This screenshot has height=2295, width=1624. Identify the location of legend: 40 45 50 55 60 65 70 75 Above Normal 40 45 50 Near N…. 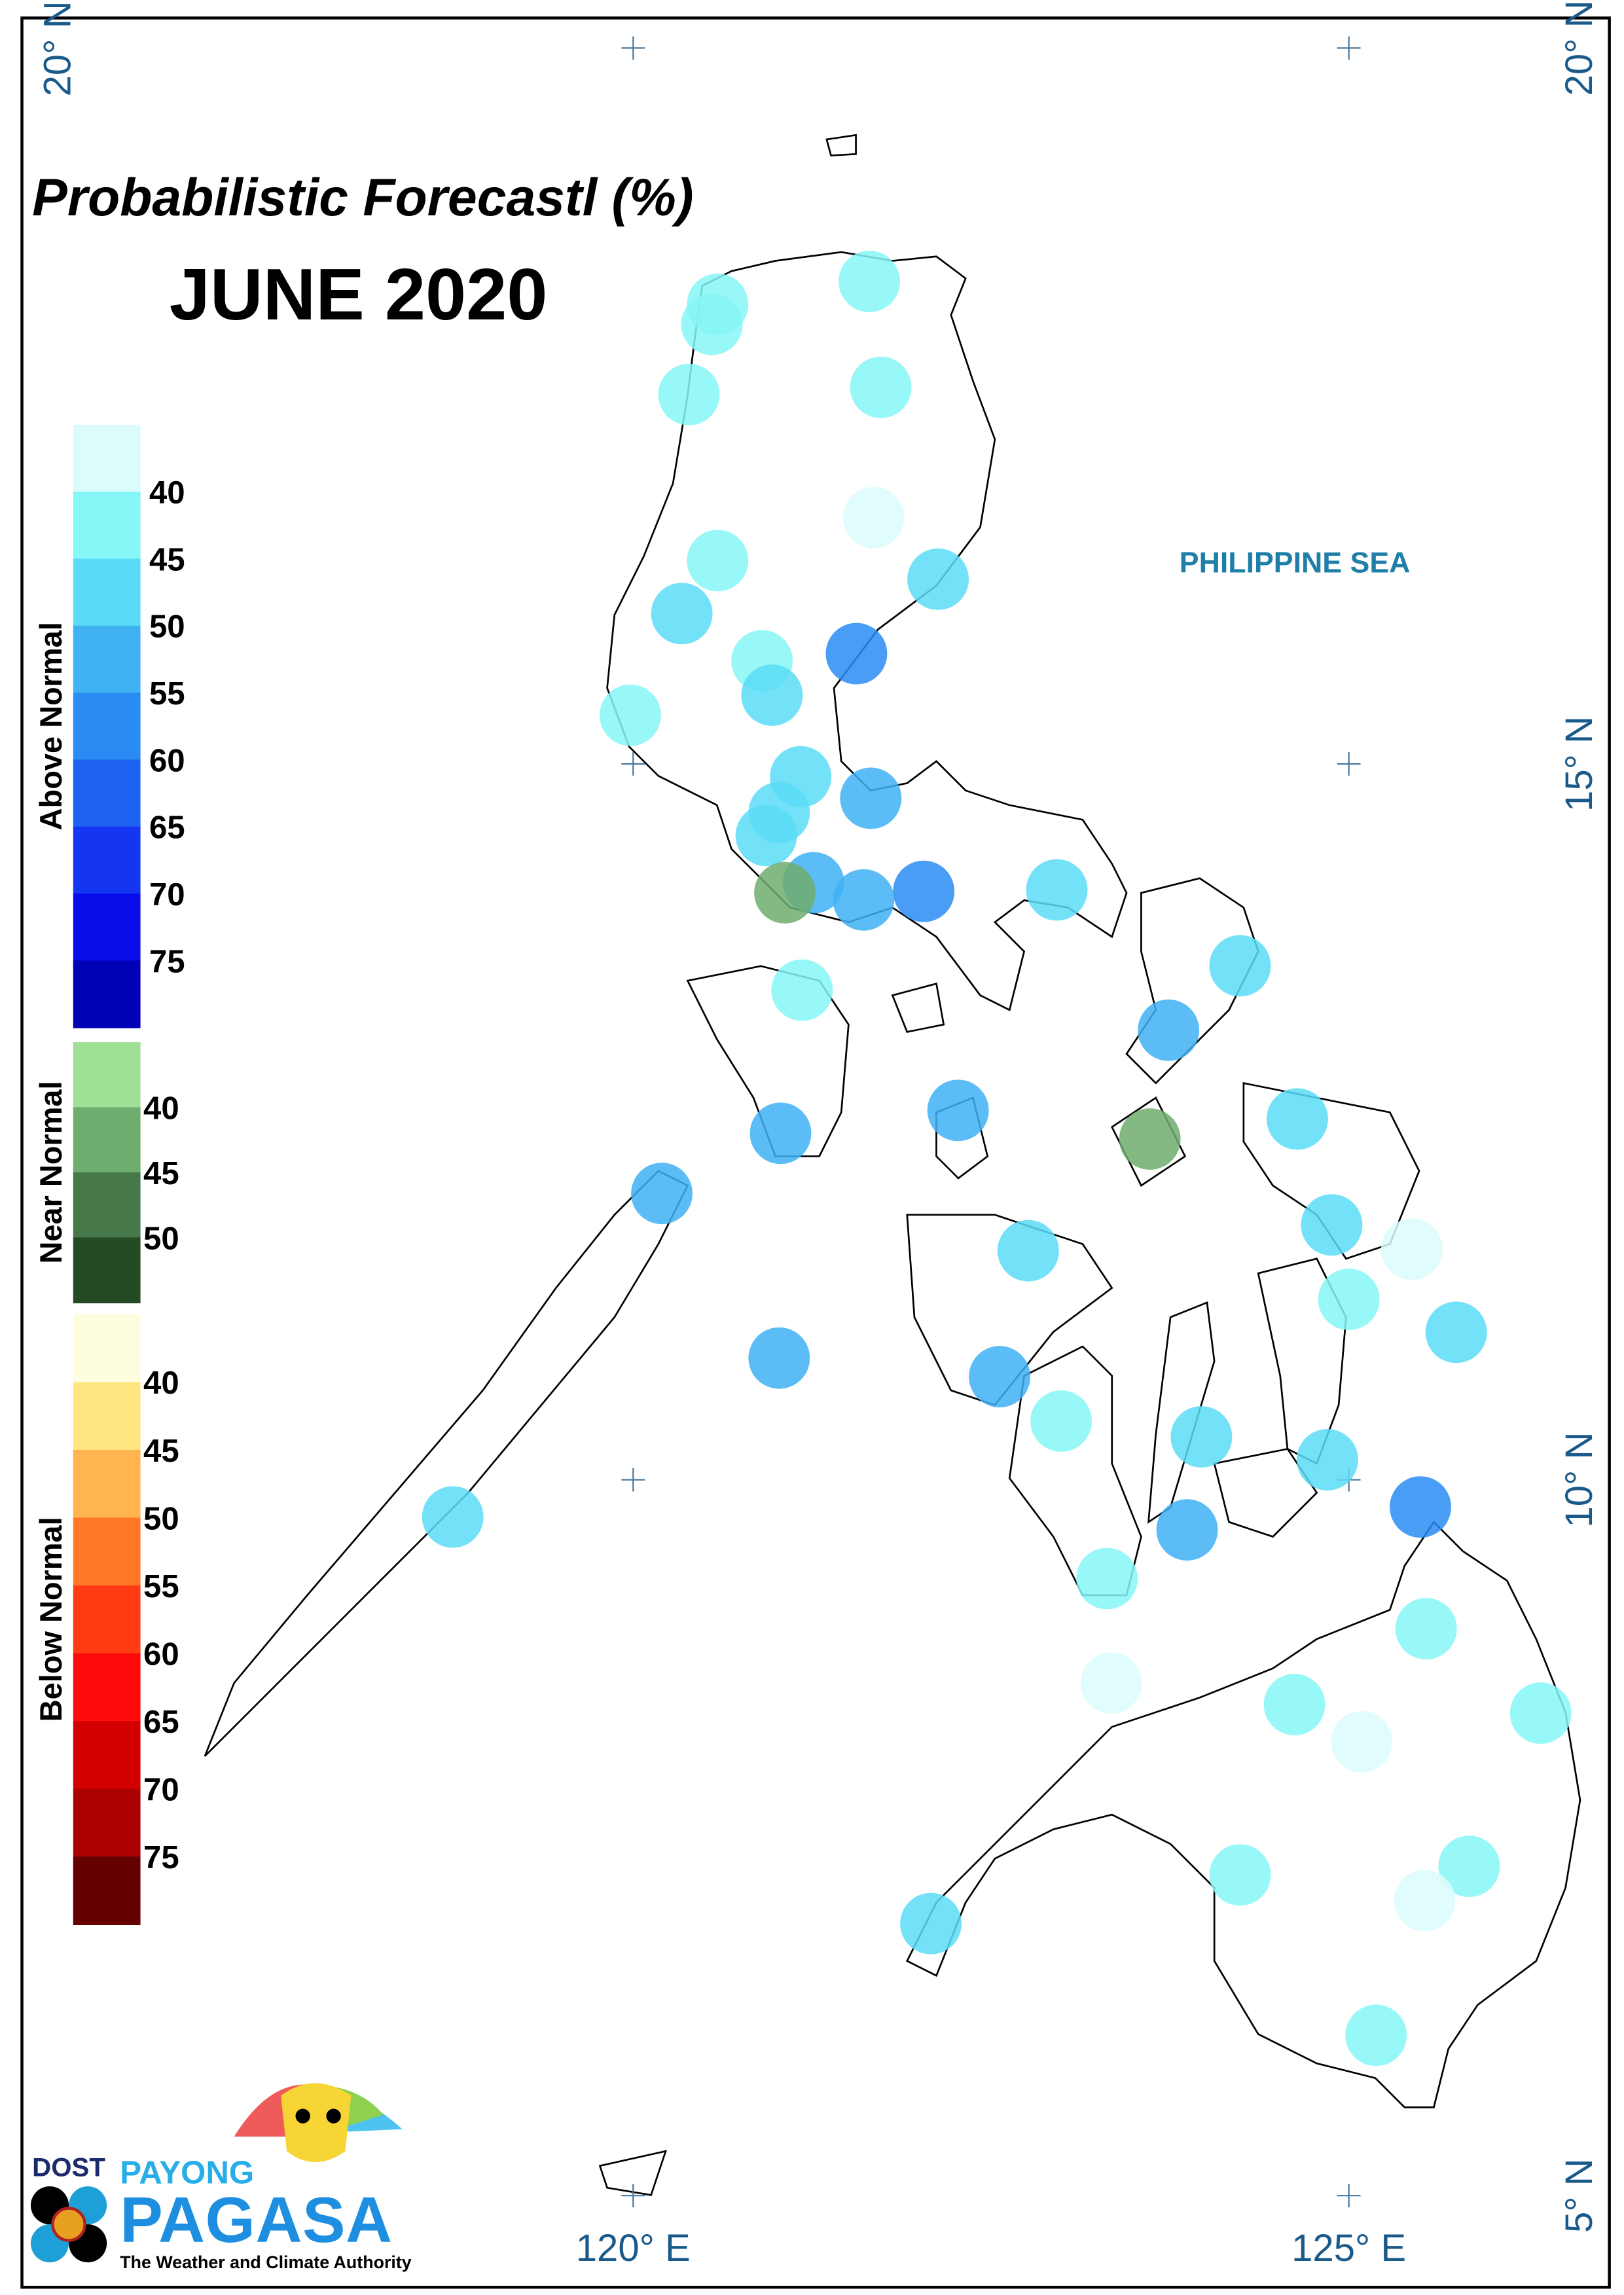
(109, 1174).